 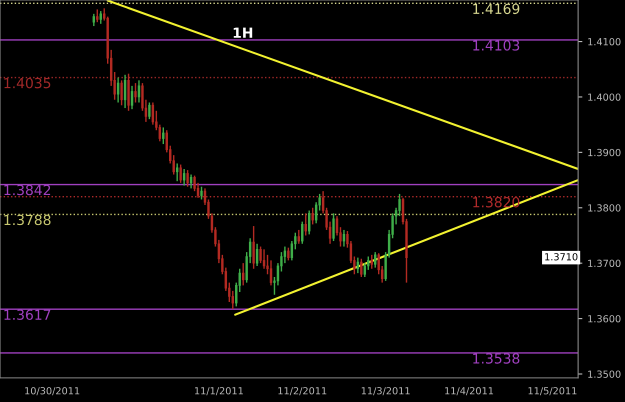 I want to click on annotation: 1.3710, so click(x=561, y=256).